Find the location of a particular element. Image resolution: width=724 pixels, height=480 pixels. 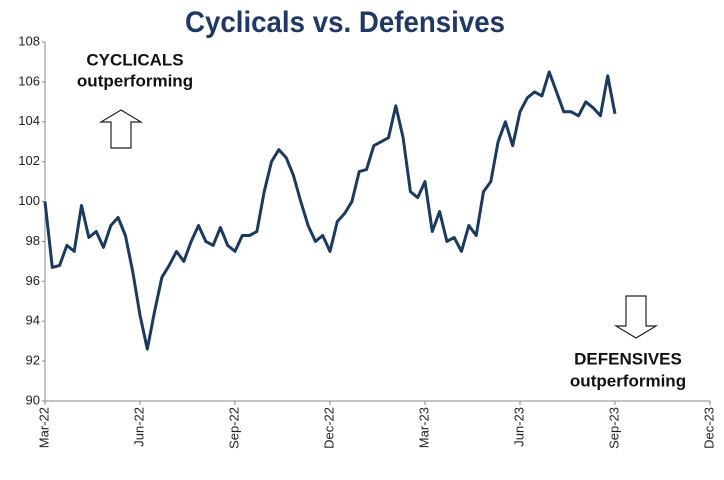

y-tick-label: 98 is located at coordinates (33, 240).